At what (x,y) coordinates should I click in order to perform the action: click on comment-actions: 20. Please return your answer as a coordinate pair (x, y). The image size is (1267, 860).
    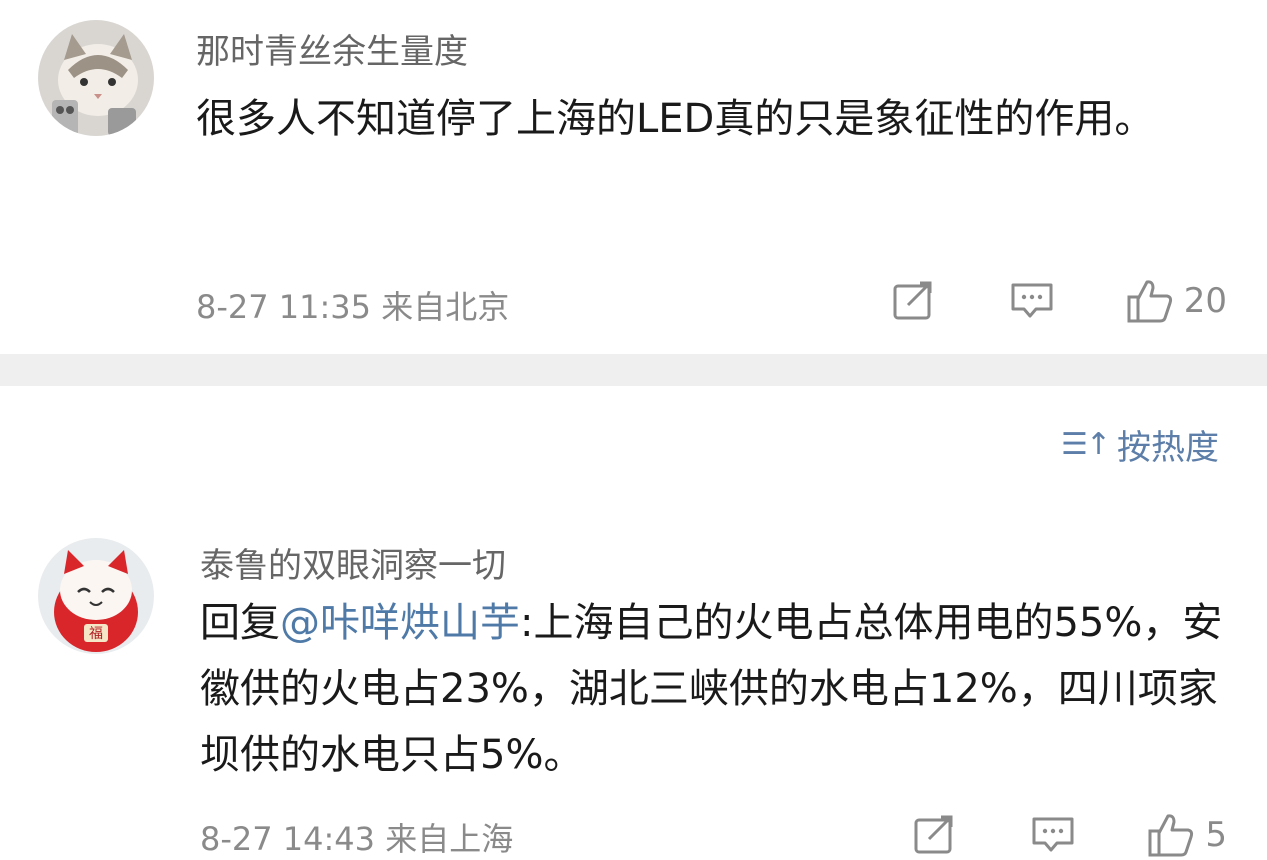
    Looking at the image, I should click on (1058, 301).